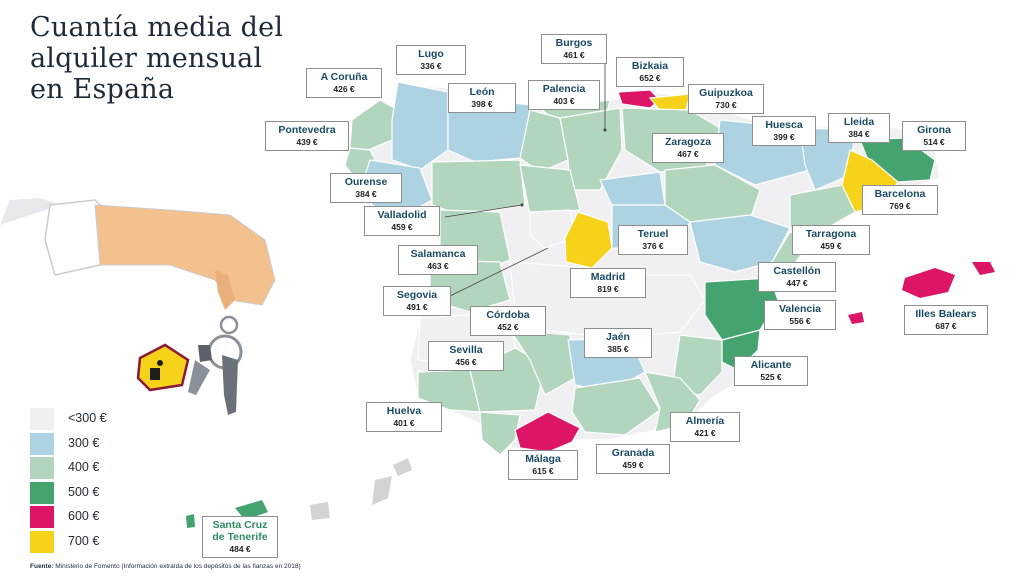 Image resolution: width=1024 pixels, height=576 pixels. I want to click on label-value: 459 €, so click(633, 465).